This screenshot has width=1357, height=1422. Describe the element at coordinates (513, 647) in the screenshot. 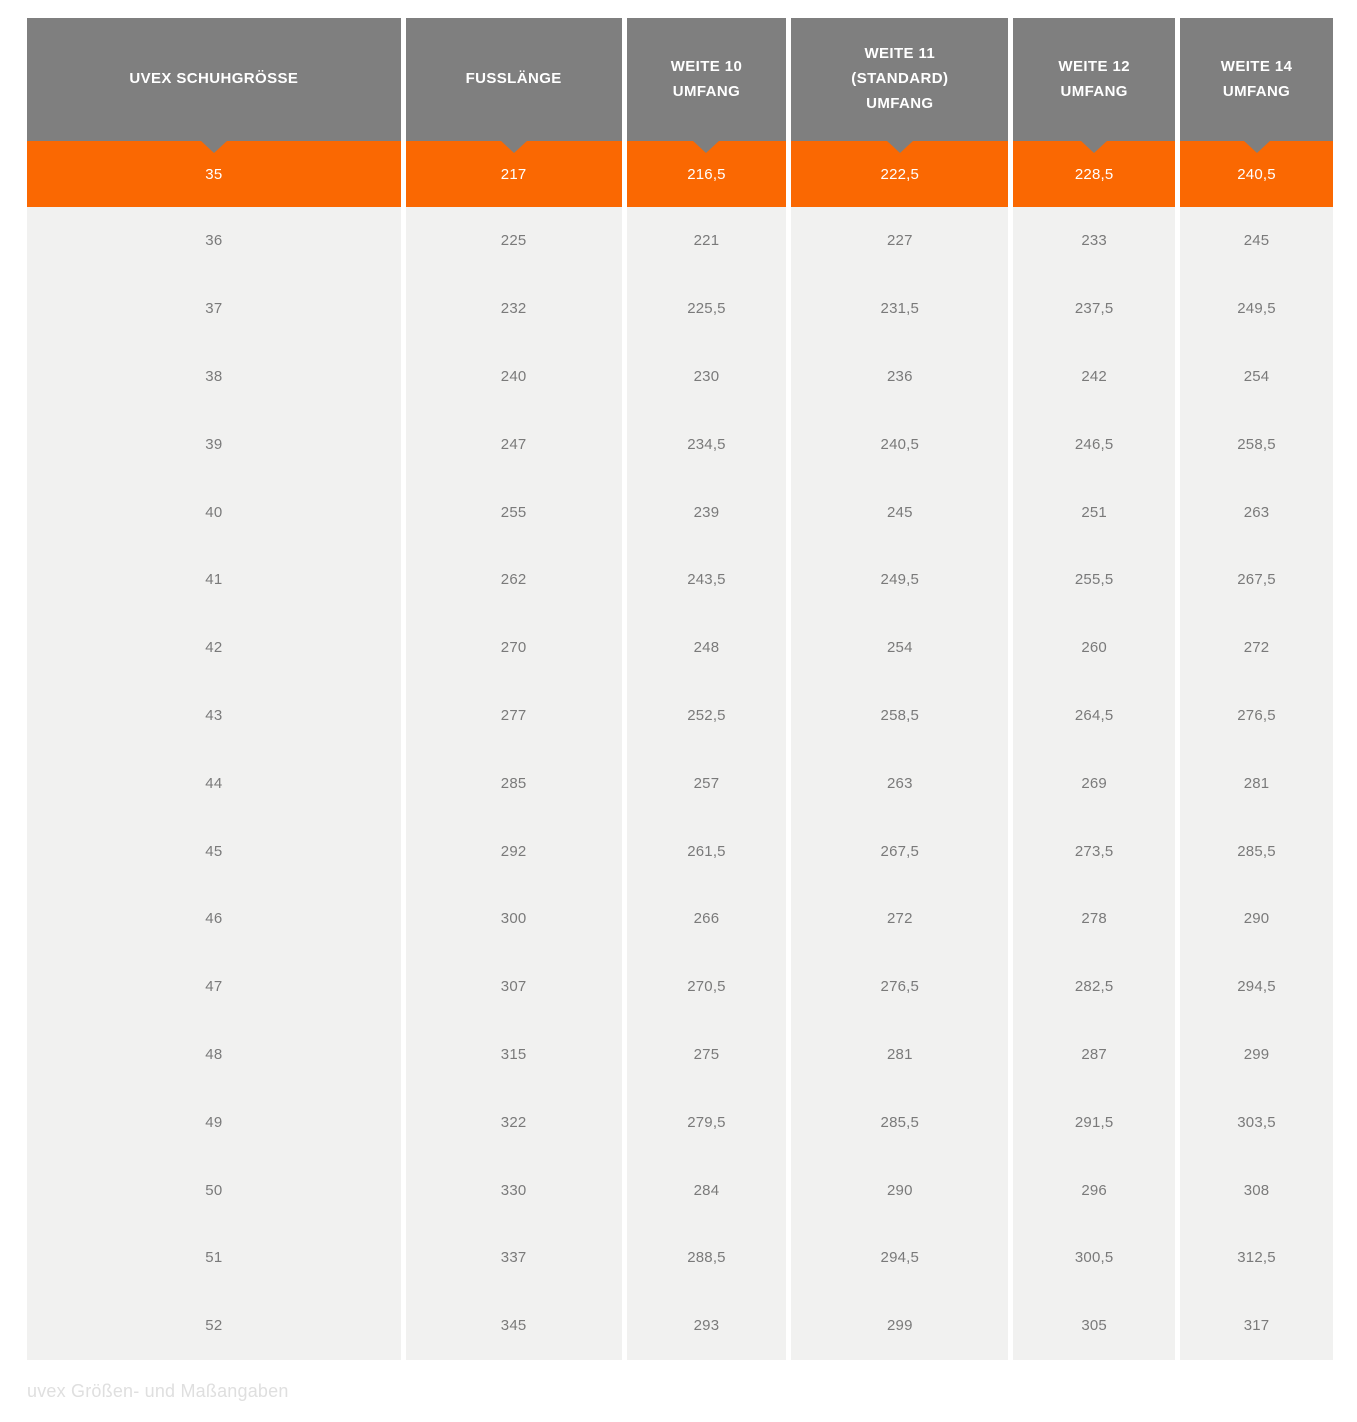

I see `cell-fusslaenge: 270` at that location.